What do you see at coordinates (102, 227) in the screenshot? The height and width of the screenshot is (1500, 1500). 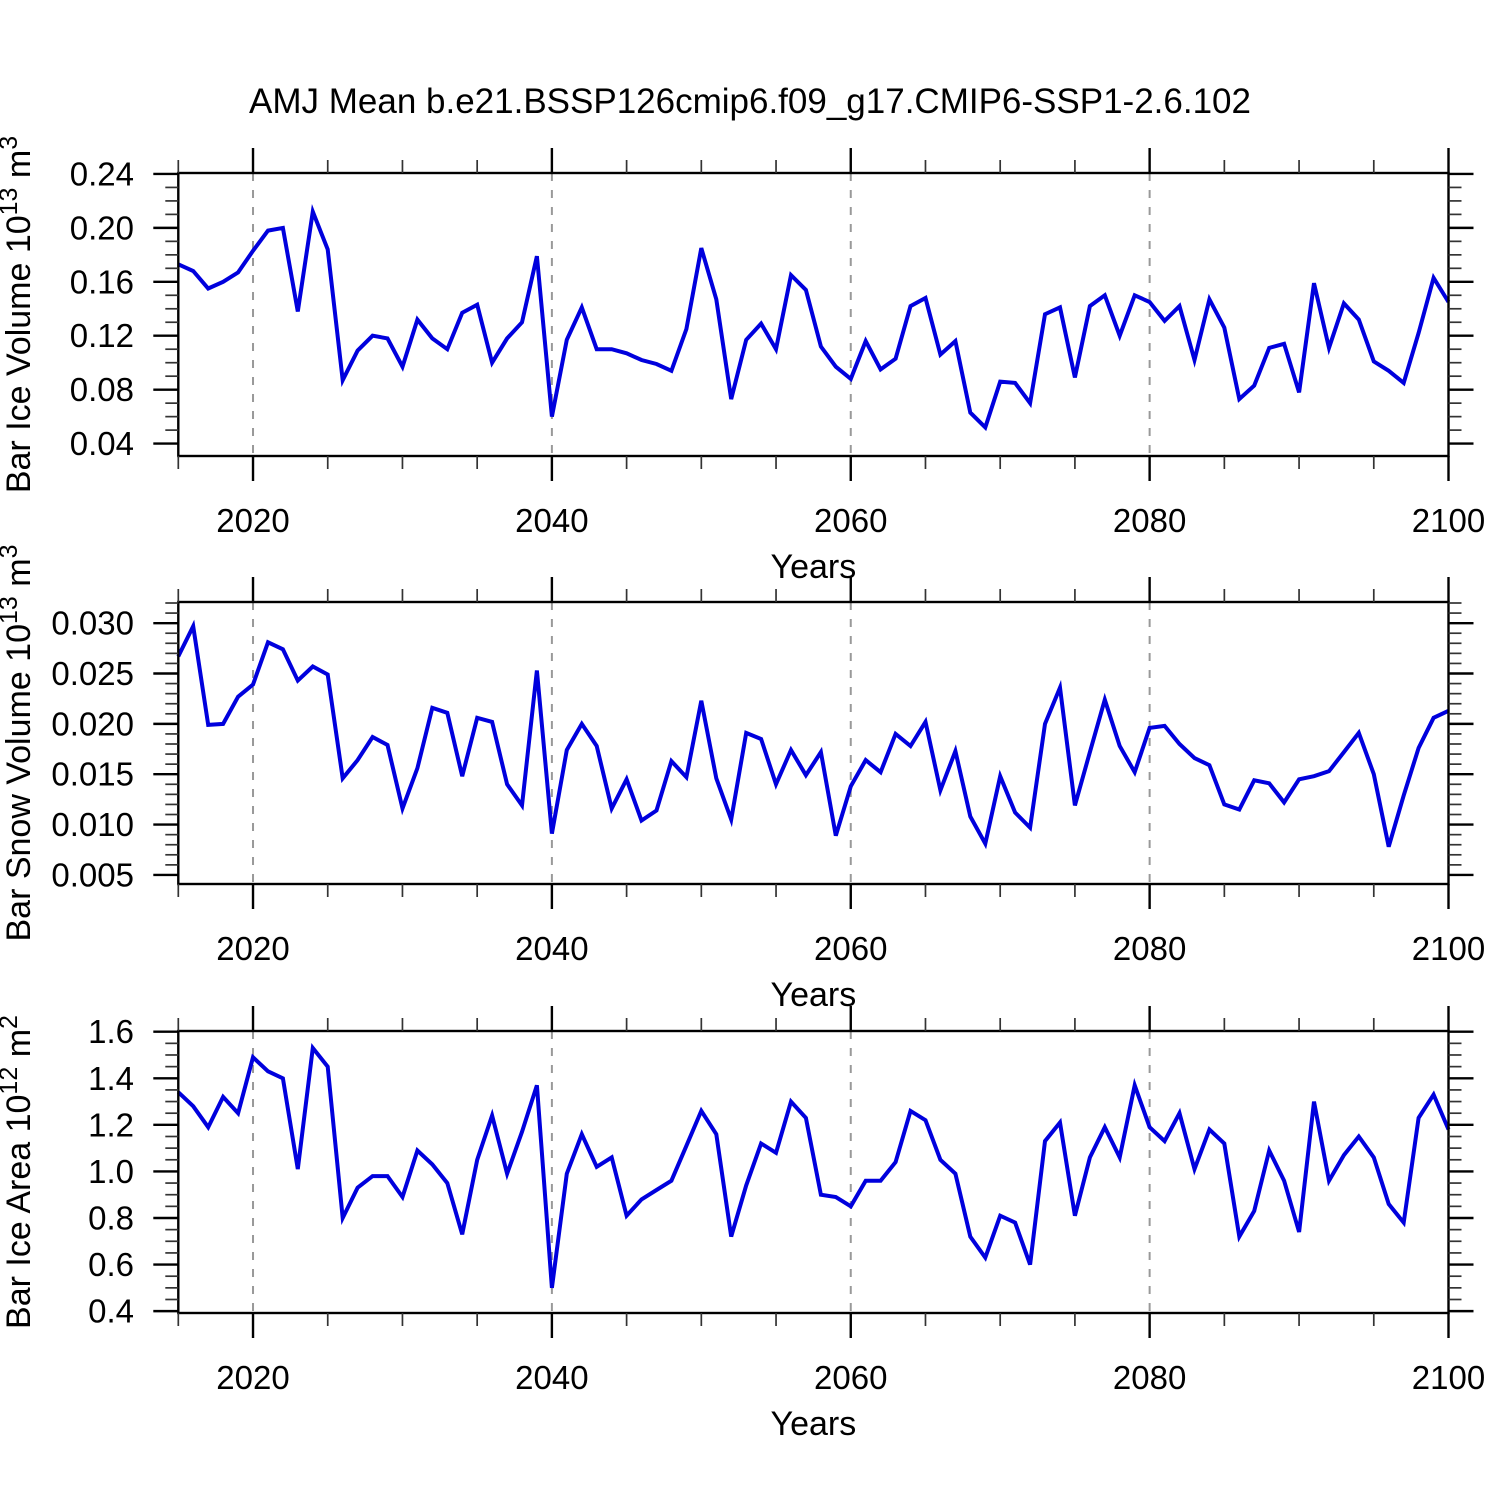 I see `y-tick-label: 0.20` at bounding box center [102, 227].